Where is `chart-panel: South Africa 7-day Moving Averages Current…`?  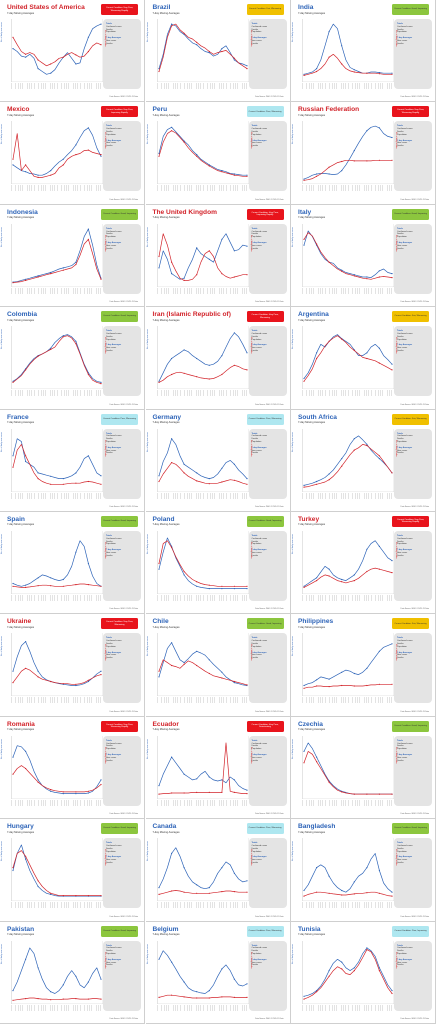 chart-panel: South Africa 7-day Moving Averages Current… is located at coordinates (363, 460).